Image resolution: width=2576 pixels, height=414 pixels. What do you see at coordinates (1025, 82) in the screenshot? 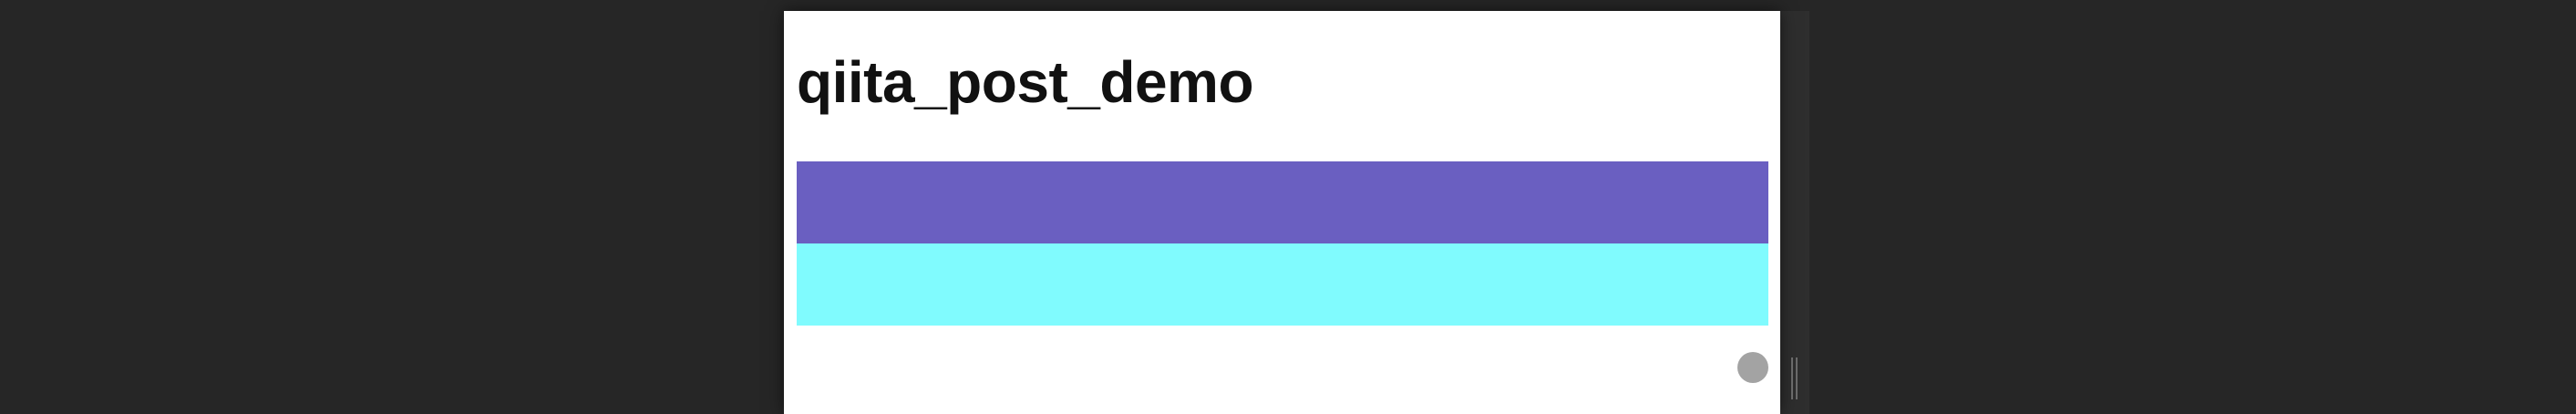
I see `page-title: qiita_post_demo` at bounding box center [1025, 82].